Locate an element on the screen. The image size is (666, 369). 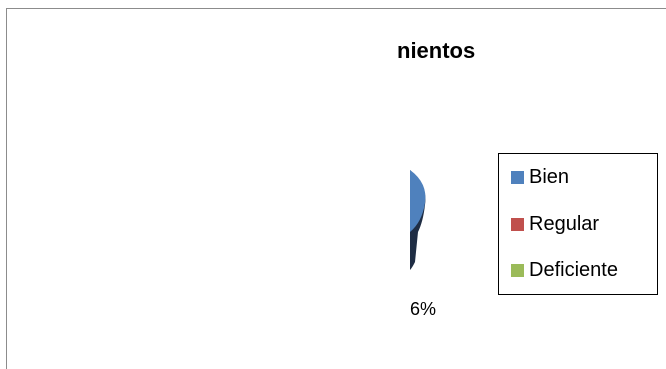
legend-item-bien: Bien is located at coordinates (540, 177).